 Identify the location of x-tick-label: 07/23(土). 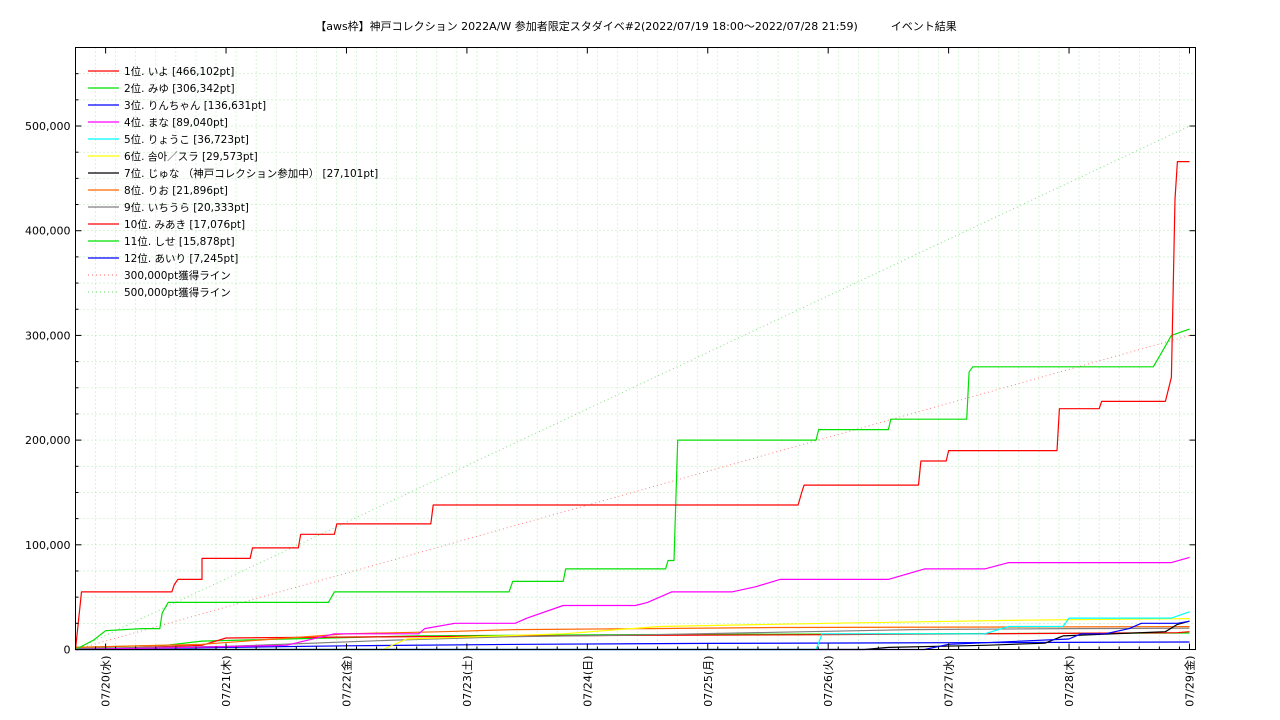
(467, 681).